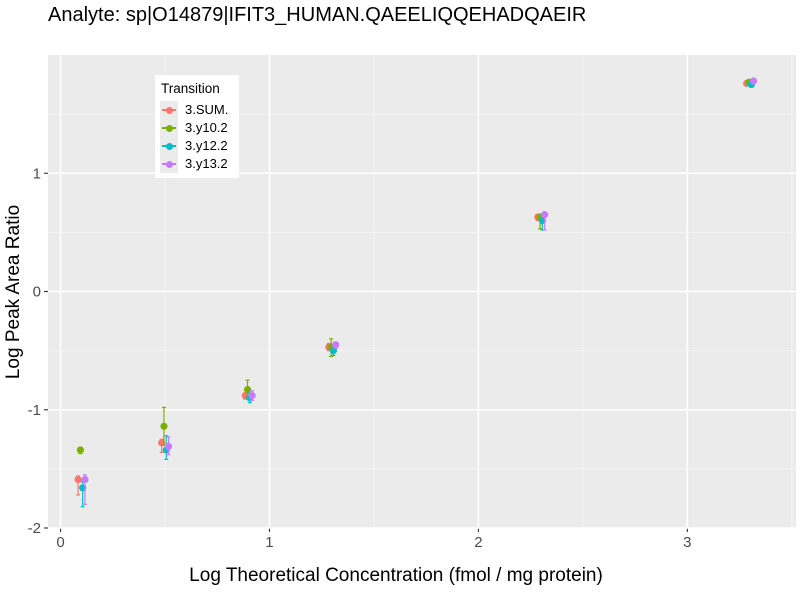 This screenshot has width=800, height=600. I want to click on y-tick-label: -1, so click(34, 410).